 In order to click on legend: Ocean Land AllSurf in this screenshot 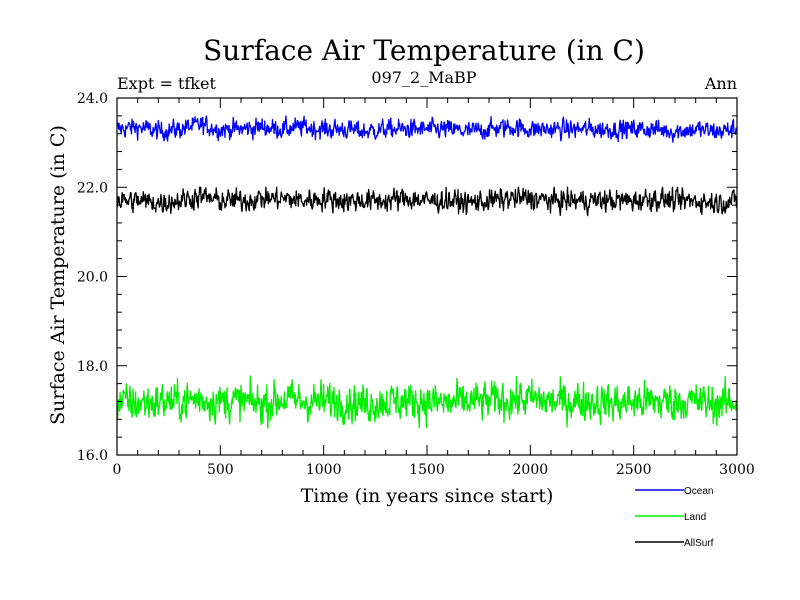, I will do `click(674, 517)`.